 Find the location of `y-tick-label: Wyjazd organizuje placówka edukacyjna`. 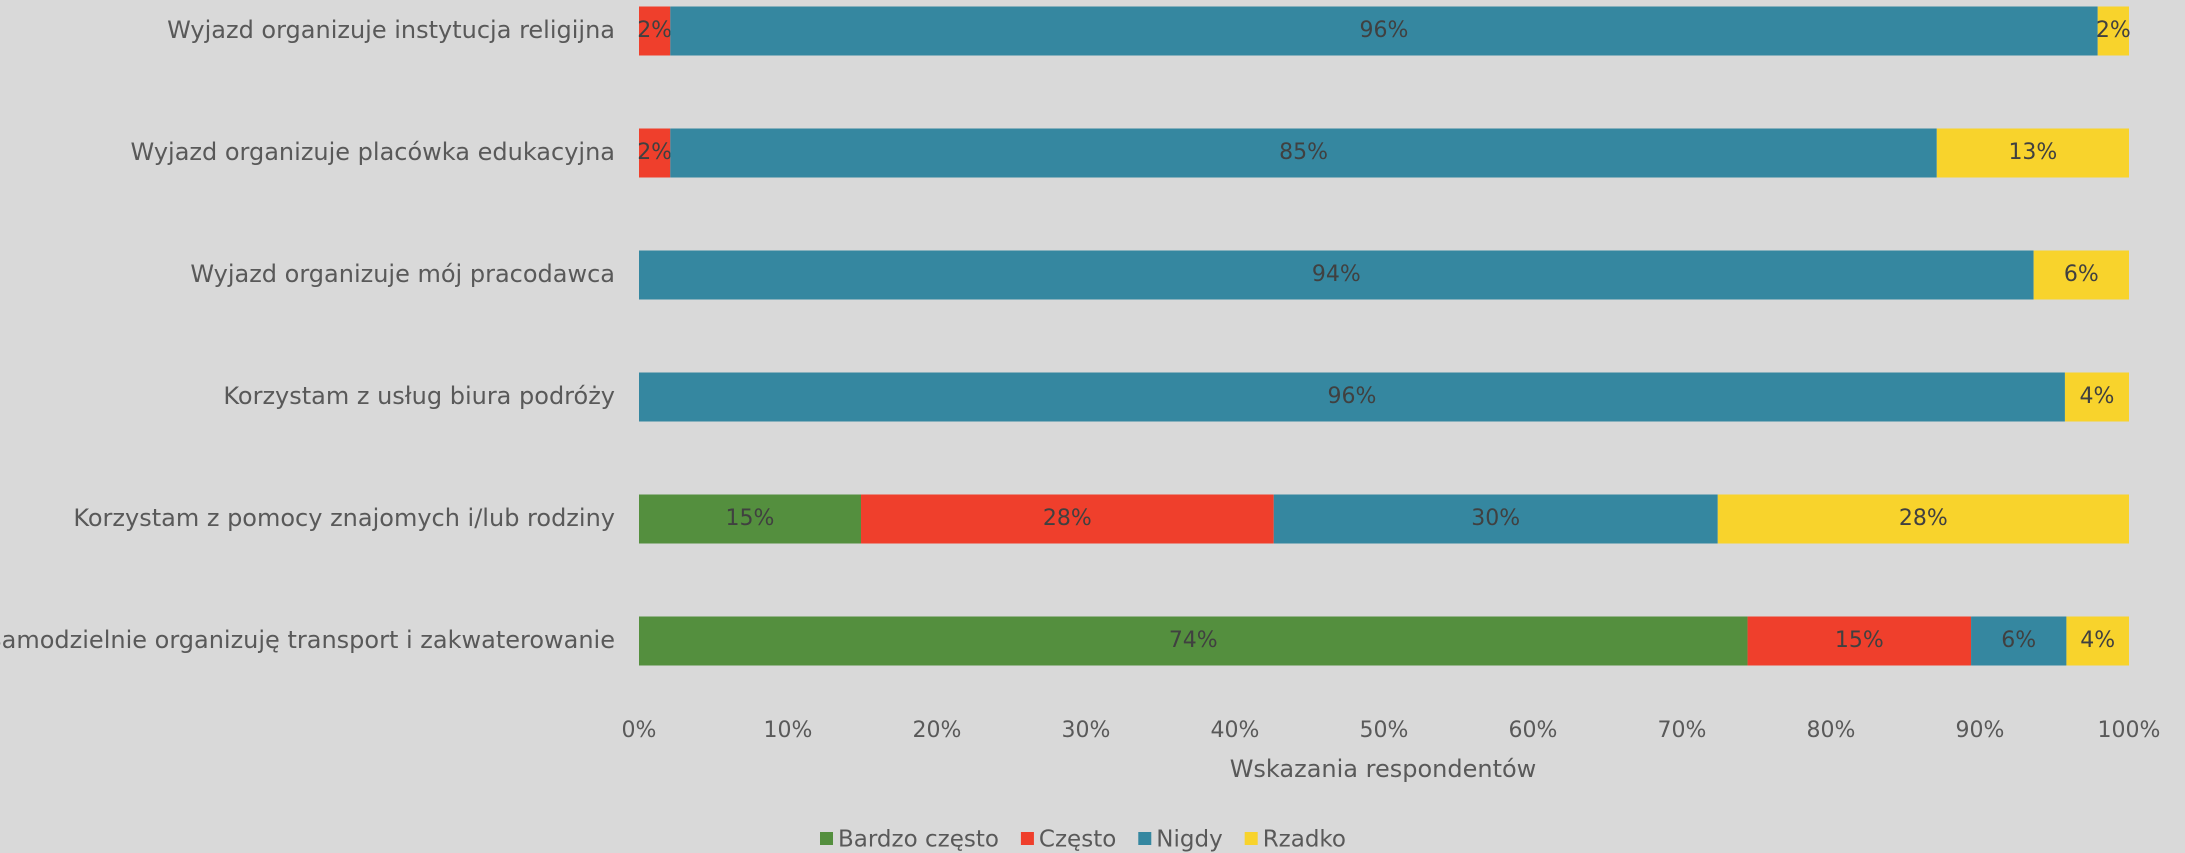

y-tick-label: Wyjazd organizuje placówka edukacyjna is located at coordinates (373, 152).